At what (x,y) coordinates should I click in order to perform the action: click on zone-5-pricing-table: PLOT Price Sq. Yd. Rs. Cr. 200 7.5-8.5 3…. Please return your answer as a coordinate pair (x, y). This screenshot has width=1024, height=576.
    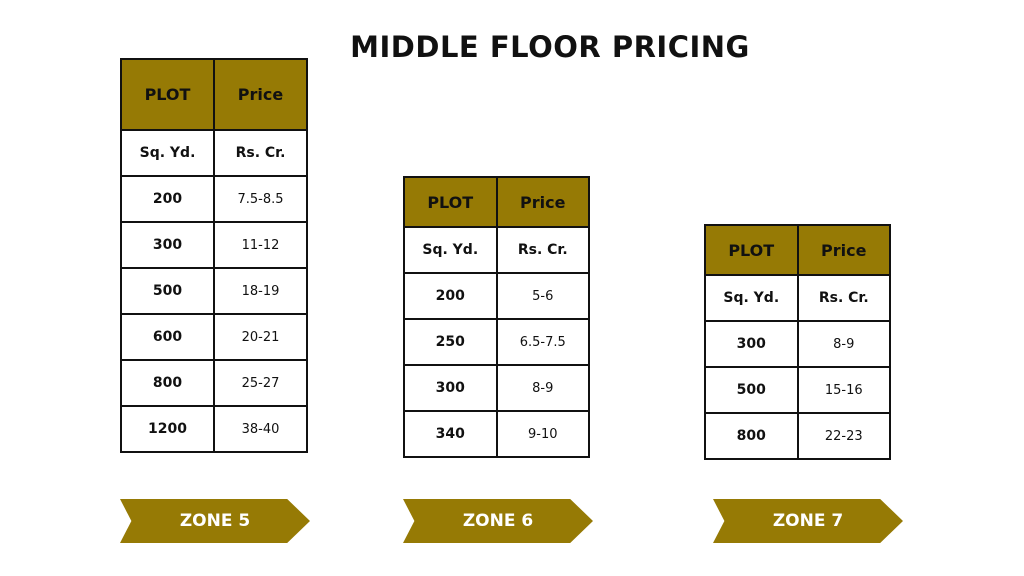
    Looking at the image, I should click on (214, 255).